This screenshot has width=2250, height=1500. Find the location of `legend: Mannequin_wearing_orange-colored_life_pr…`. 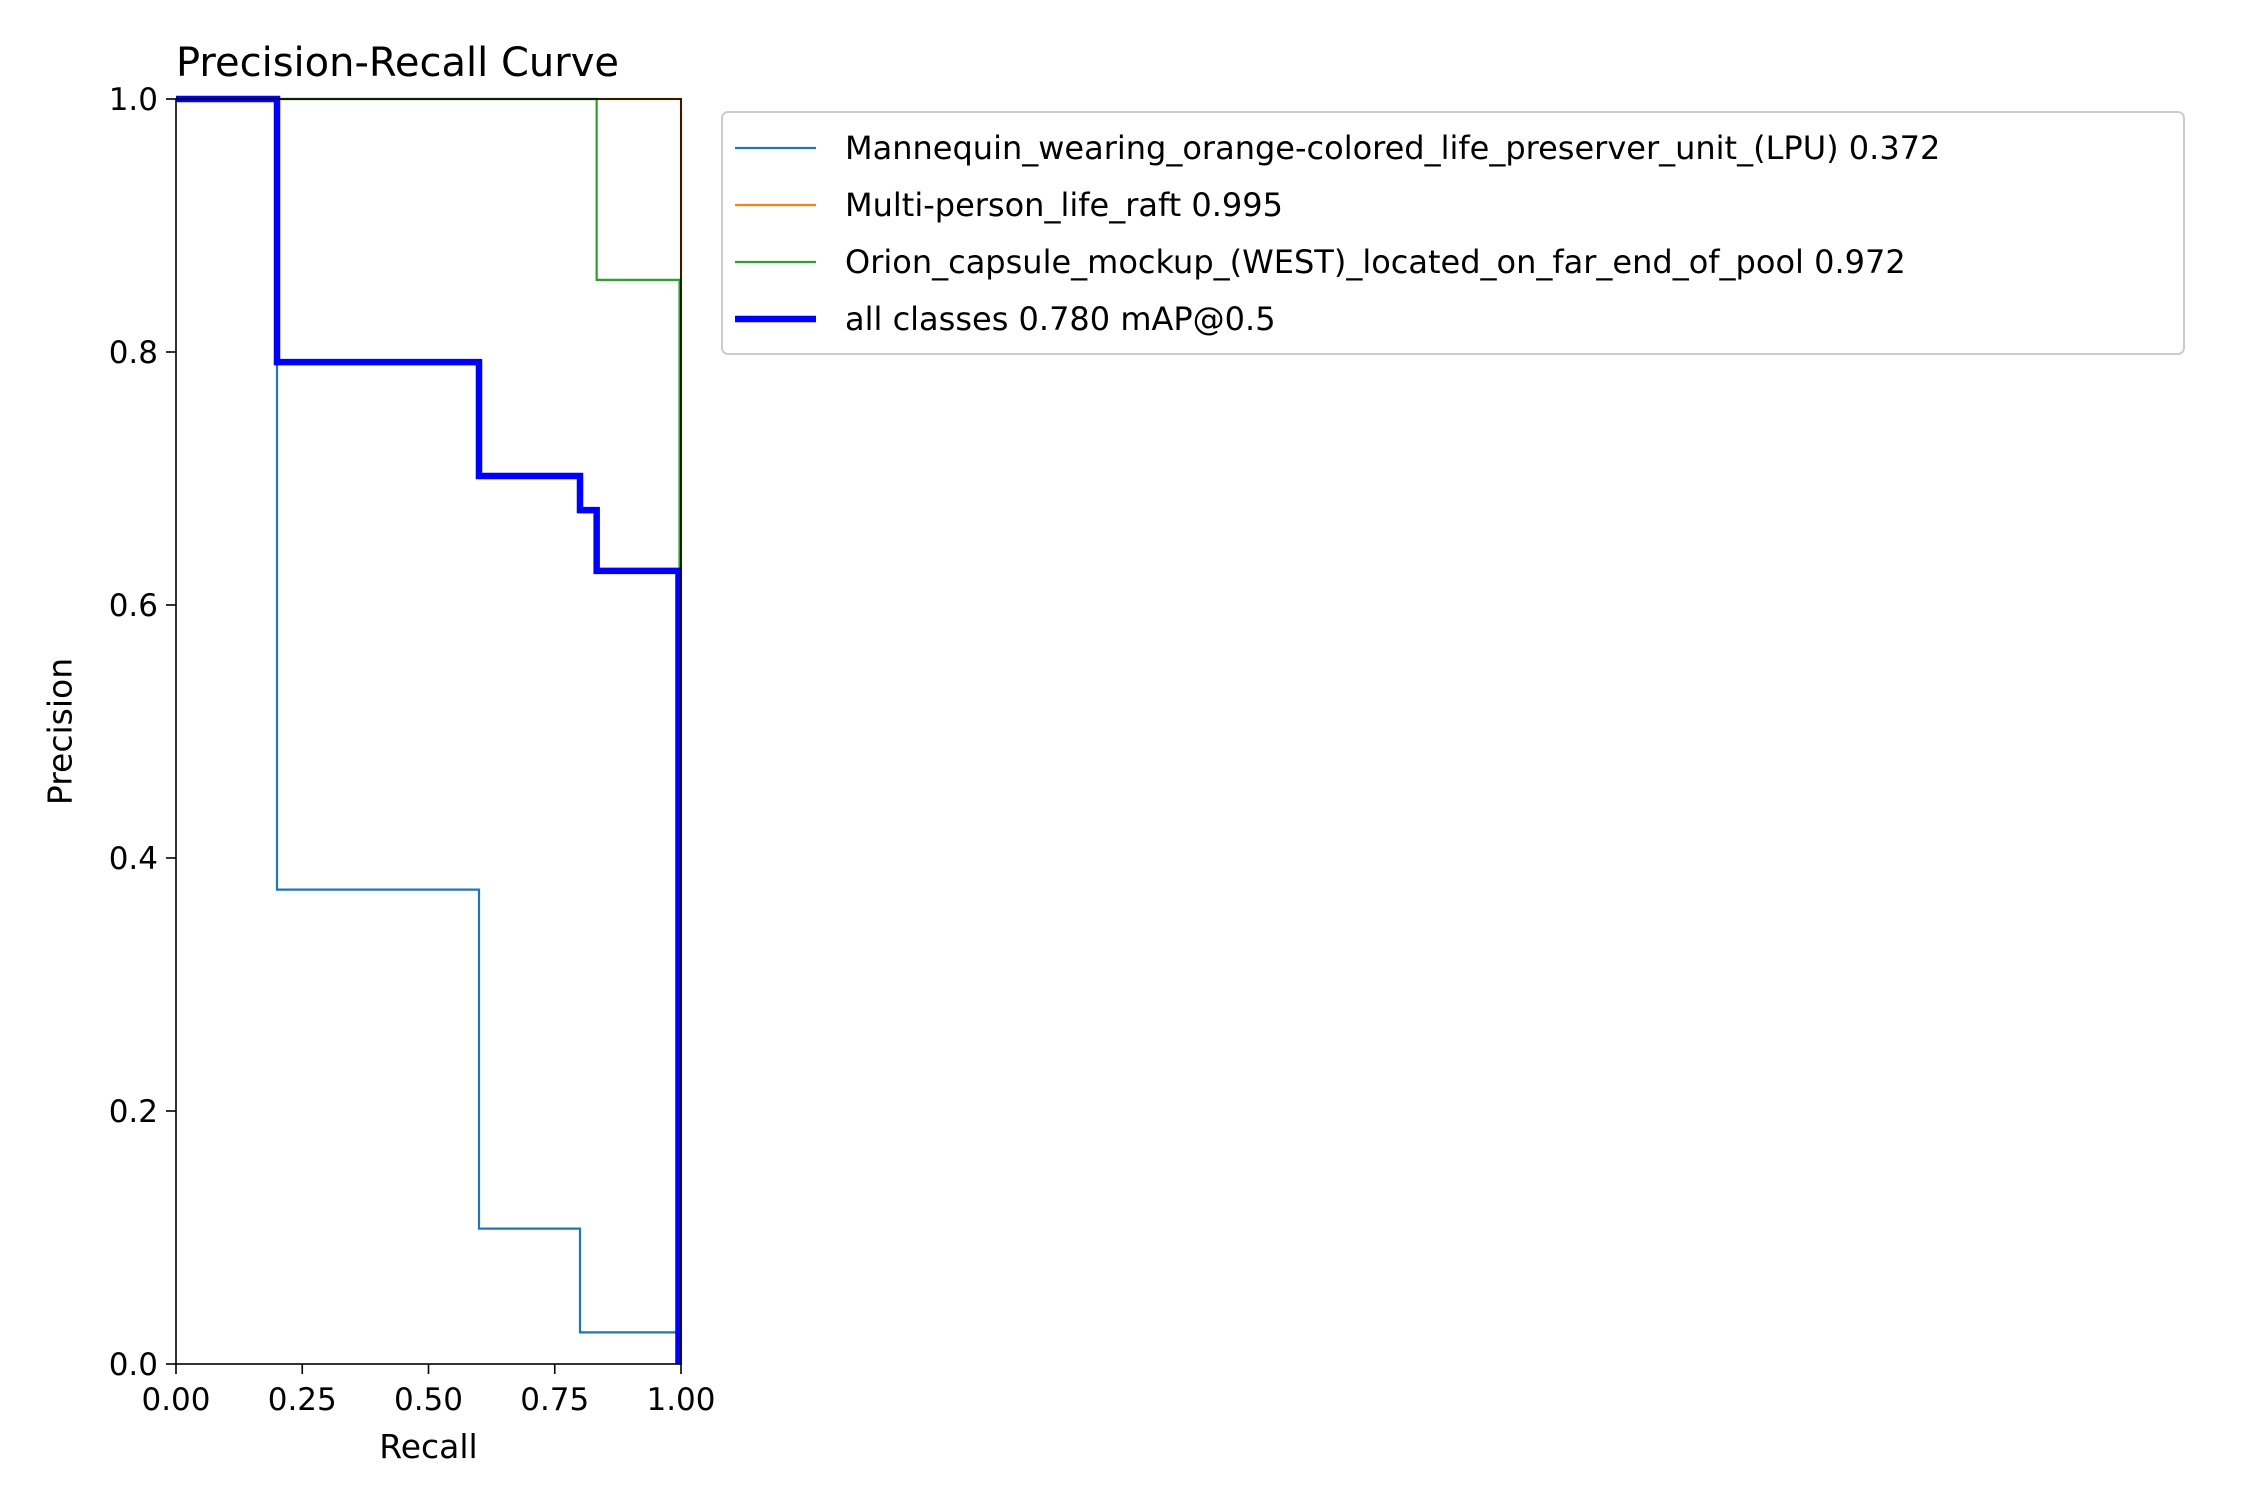

legend: Mannequin_wearing_orange-colored_life_pr… is located at coordinates (1453, 233).